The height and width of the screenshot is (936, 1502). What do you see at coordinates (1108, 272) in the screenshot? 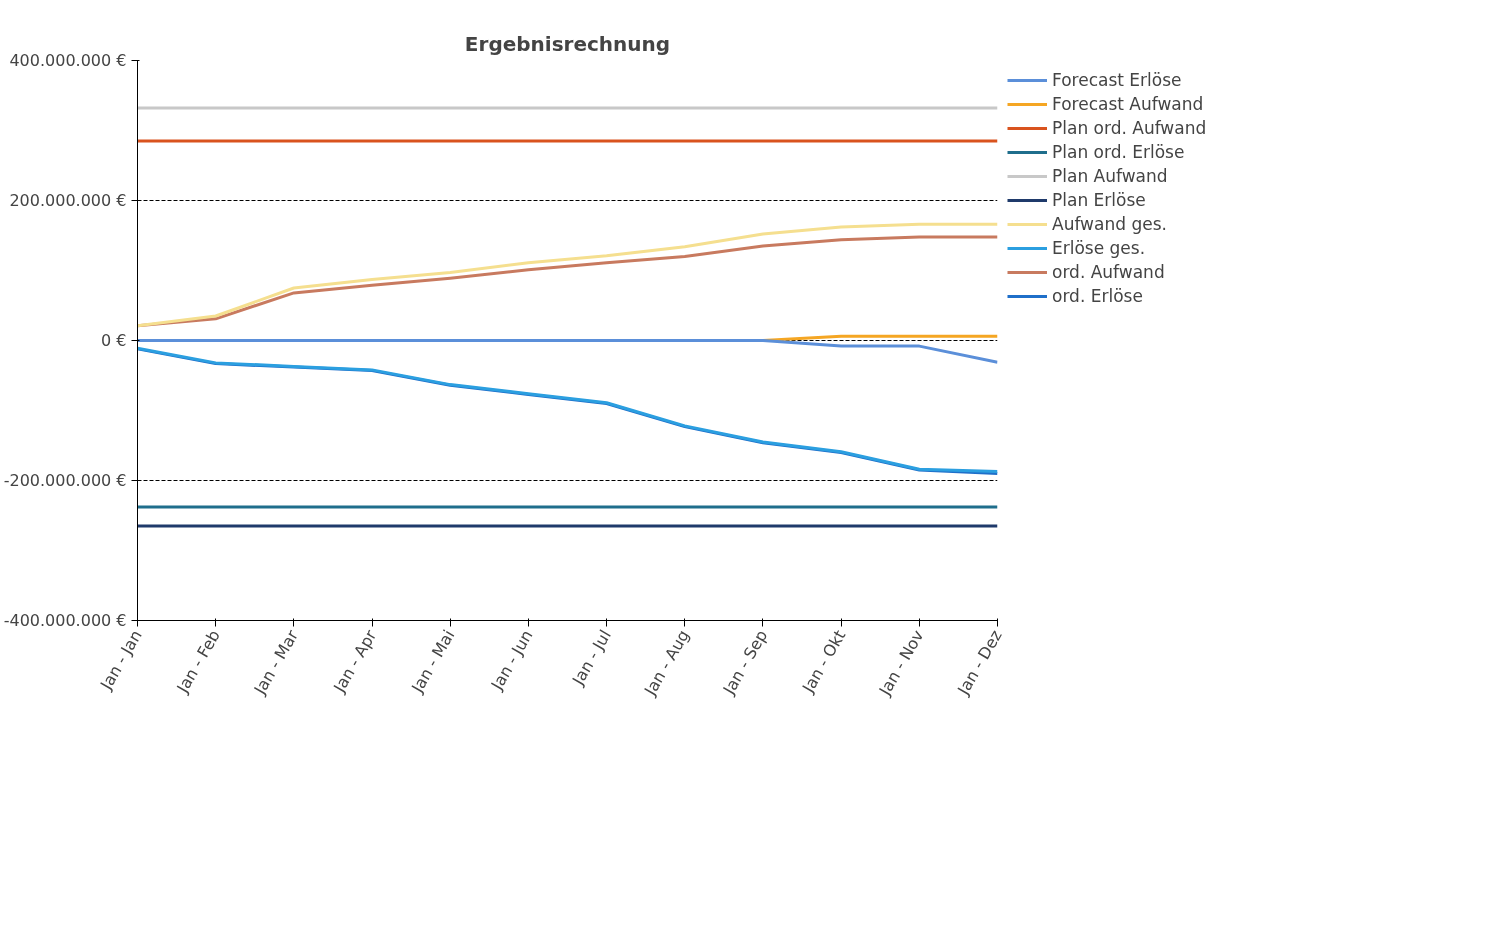
I see `legend-label: ord. Aufwand` at bounding box center [1108, 272].